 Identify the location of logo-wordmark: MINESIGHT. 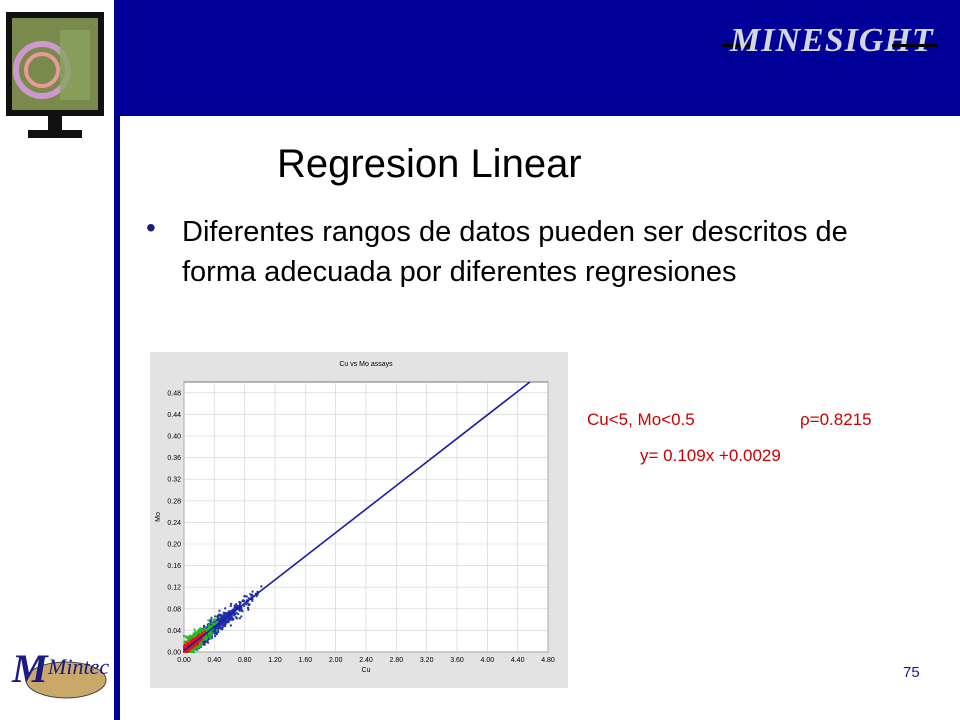
(832, 40).